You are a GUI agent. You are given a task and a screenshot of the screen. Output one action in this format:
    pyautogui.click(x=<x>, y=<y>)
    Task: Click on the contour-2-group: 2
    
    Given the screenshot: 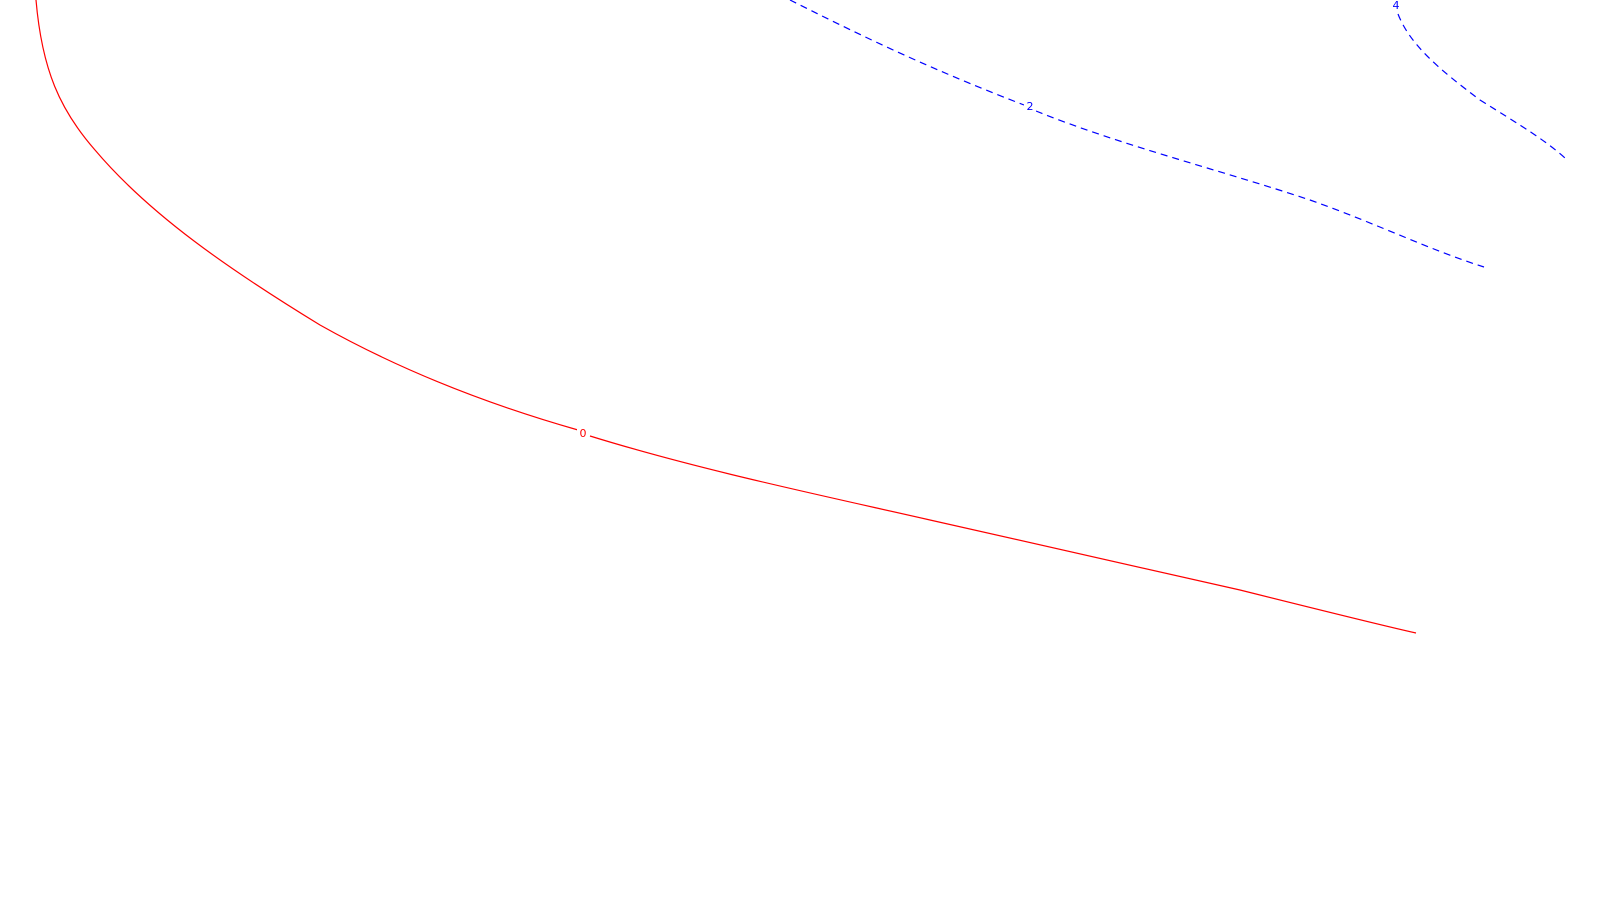 What is the action you would take?
    pyautogui.click(x=1137, y=134)
    